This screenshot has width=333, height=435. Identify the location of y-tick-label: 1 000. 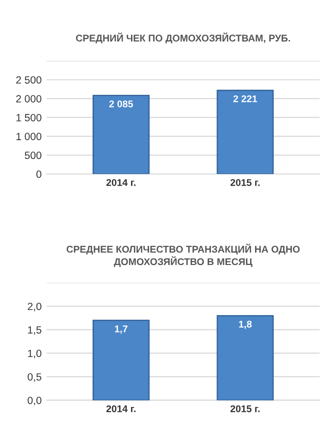
(29, 136).